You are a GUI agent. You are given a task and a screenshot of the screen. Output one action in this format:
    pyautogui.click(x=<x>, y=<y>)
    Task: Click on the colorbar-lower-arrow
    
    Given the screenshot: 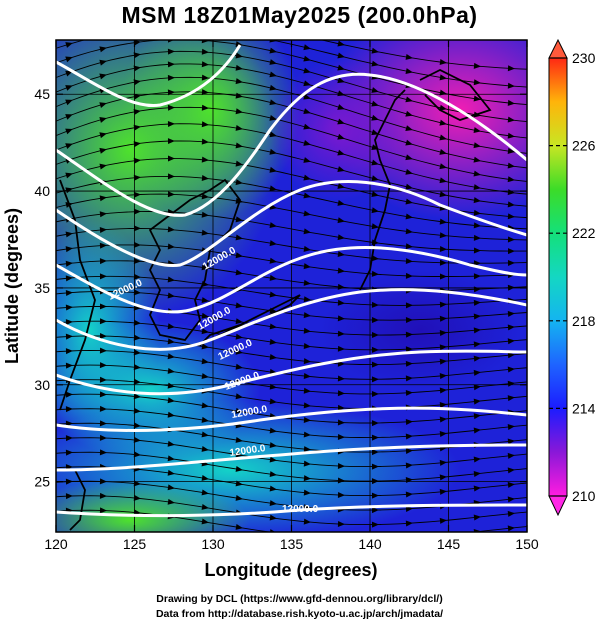 What is the action you would take?
    pyautogui.click(x=558, y=506)
    